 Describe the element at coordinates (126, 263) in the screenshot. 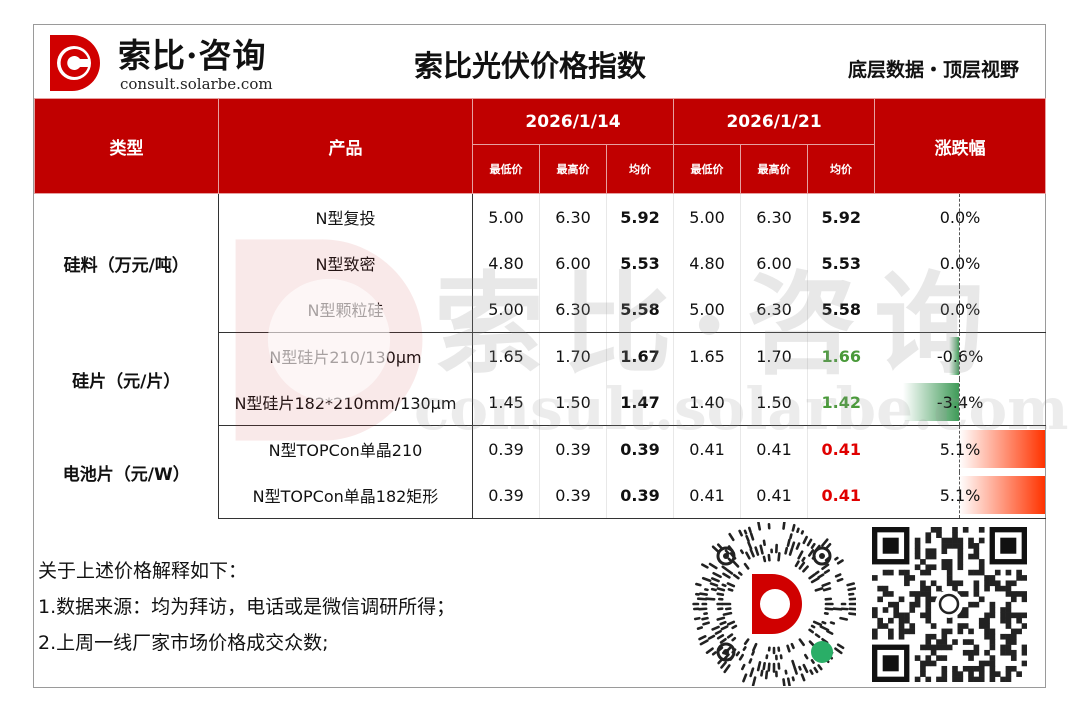

I see `category-cell: 硅料（万元/吨）` at that location.